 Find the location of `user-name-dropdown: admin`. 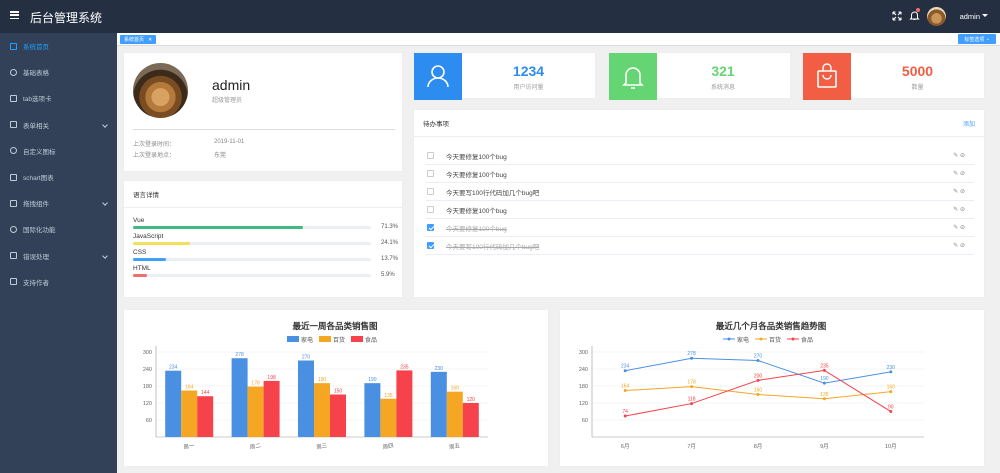

user-name-dropdown: admin is located at coordinates (969, 16).